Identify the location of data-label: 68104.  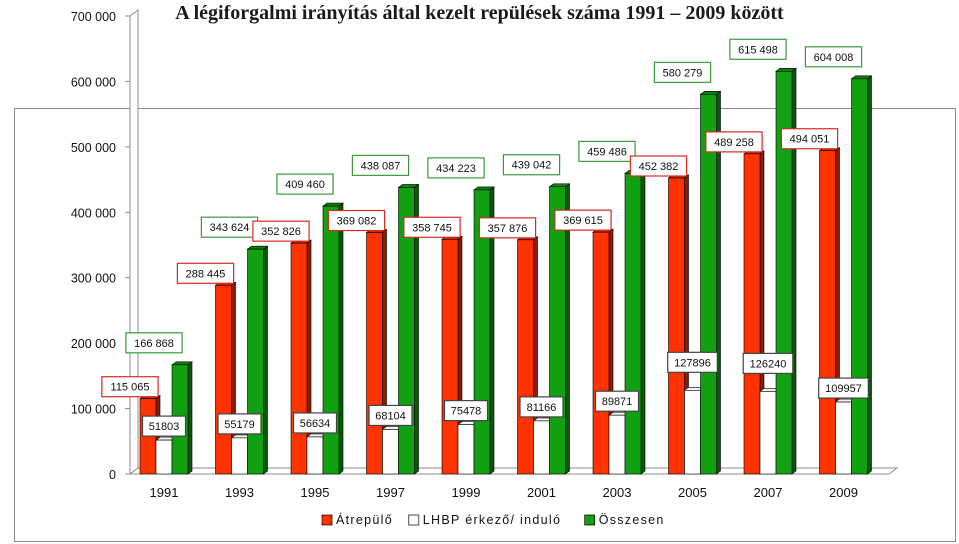
(390, 416).